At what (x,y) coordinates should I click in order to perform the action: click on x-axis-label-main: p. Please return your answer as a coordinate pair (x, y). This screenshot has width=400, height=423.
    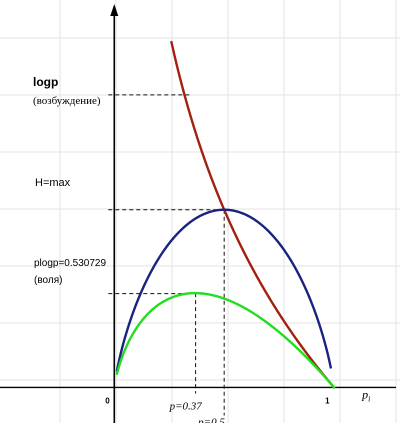
    Looking at the image, I should click on (364, 394).